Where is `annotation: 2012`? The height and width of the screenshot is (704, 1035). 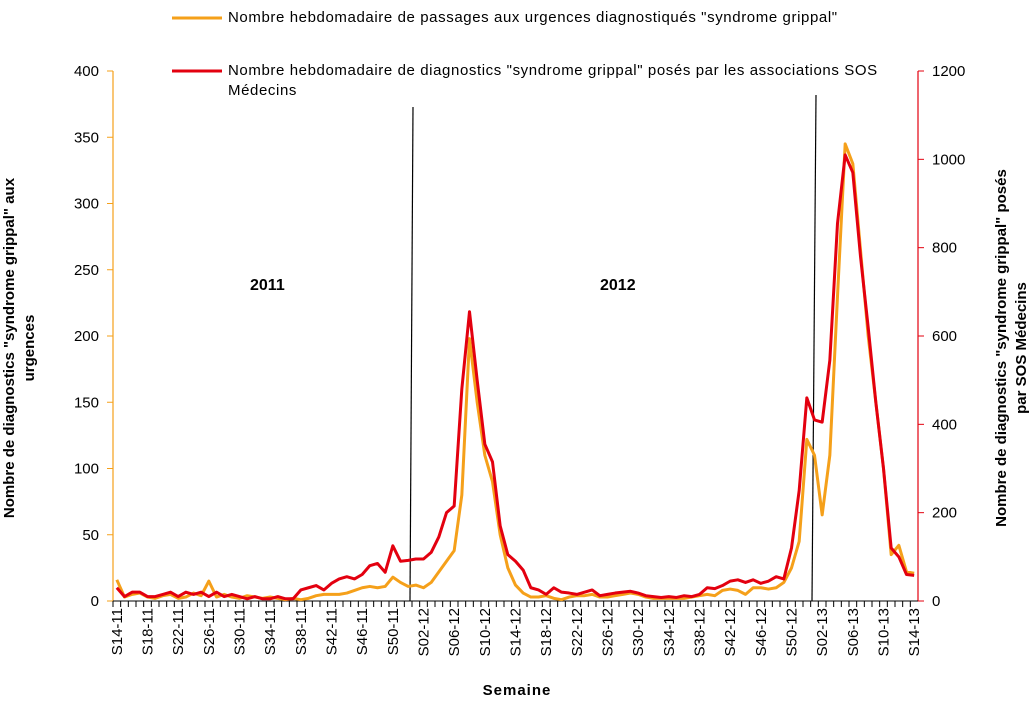
annotation: 2012 is located at coordinates (618, 285).